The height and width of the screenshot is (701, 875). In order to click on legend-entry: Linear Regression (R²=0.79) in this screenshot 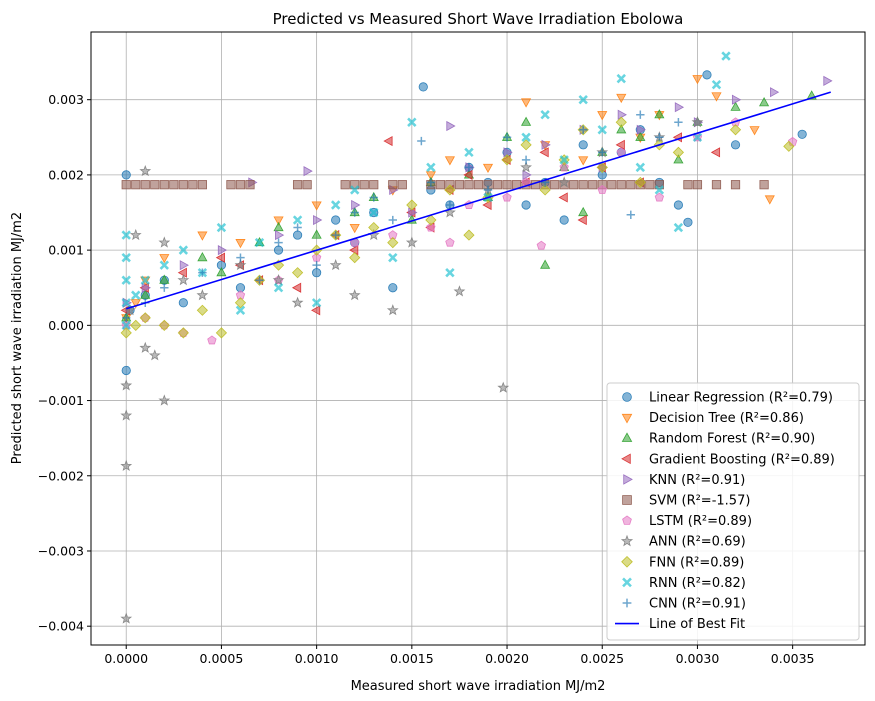, I will do `click(727, 398)`.